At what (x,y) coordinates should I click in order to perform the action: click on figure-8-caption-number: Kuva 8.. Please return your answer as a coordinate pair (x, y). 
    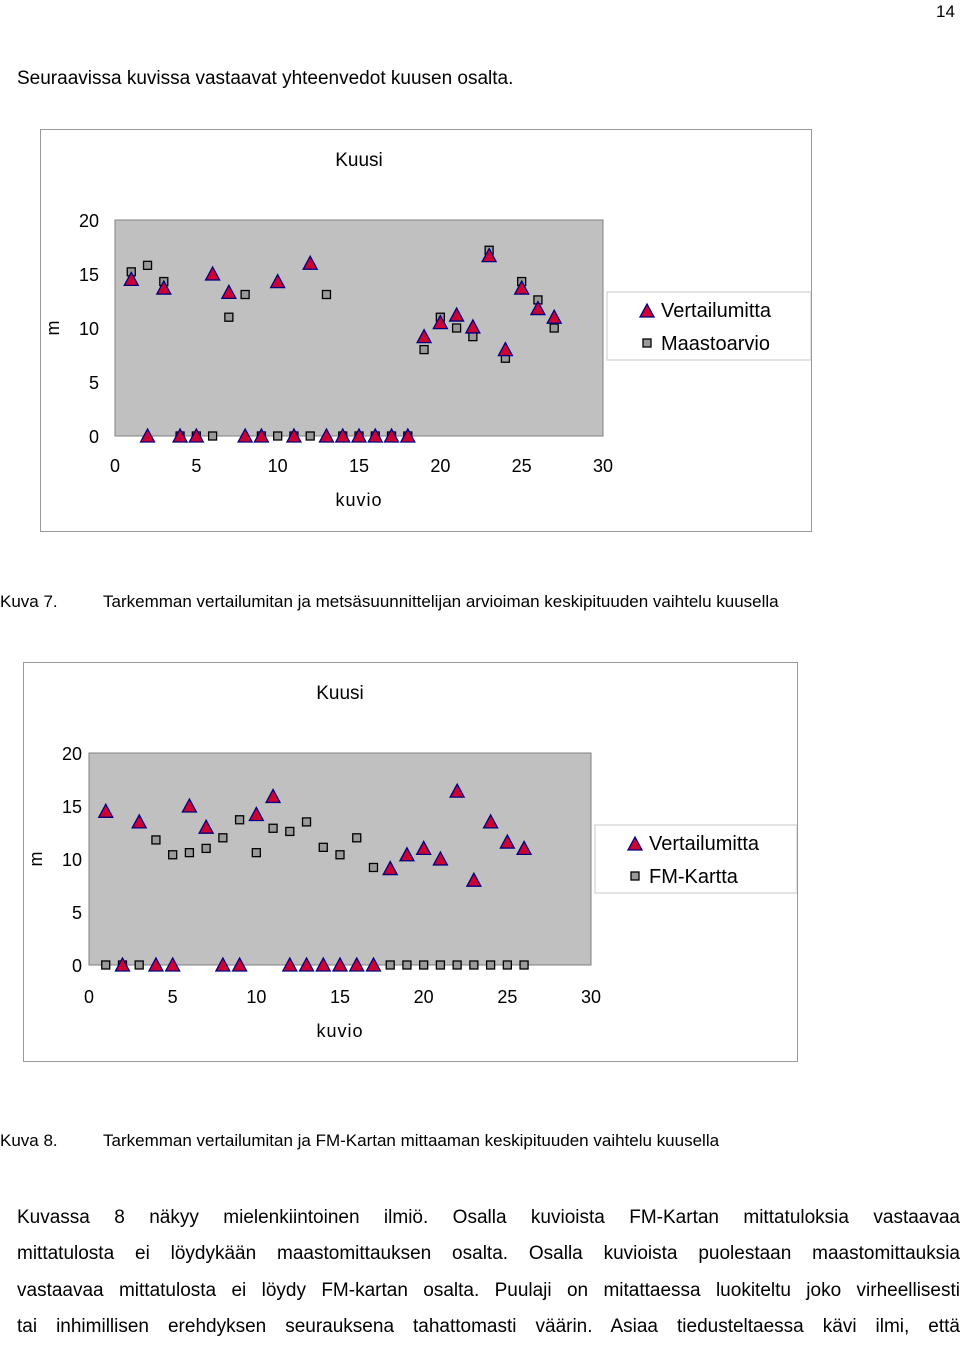
    Looking at the image, I should click on (29, 1140).